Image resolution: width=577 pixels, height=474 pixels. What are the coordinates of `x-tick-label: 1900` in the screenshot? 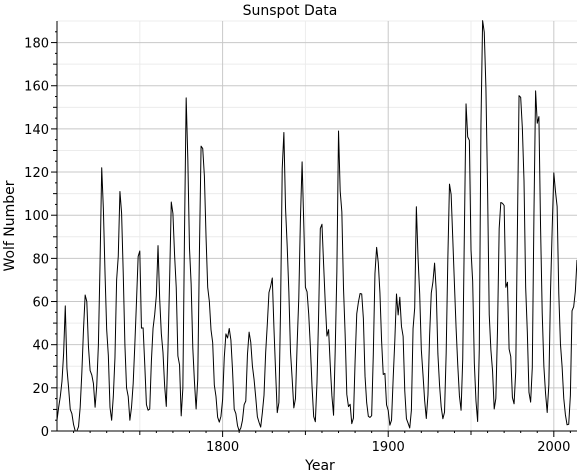 It's located at (388, 447).